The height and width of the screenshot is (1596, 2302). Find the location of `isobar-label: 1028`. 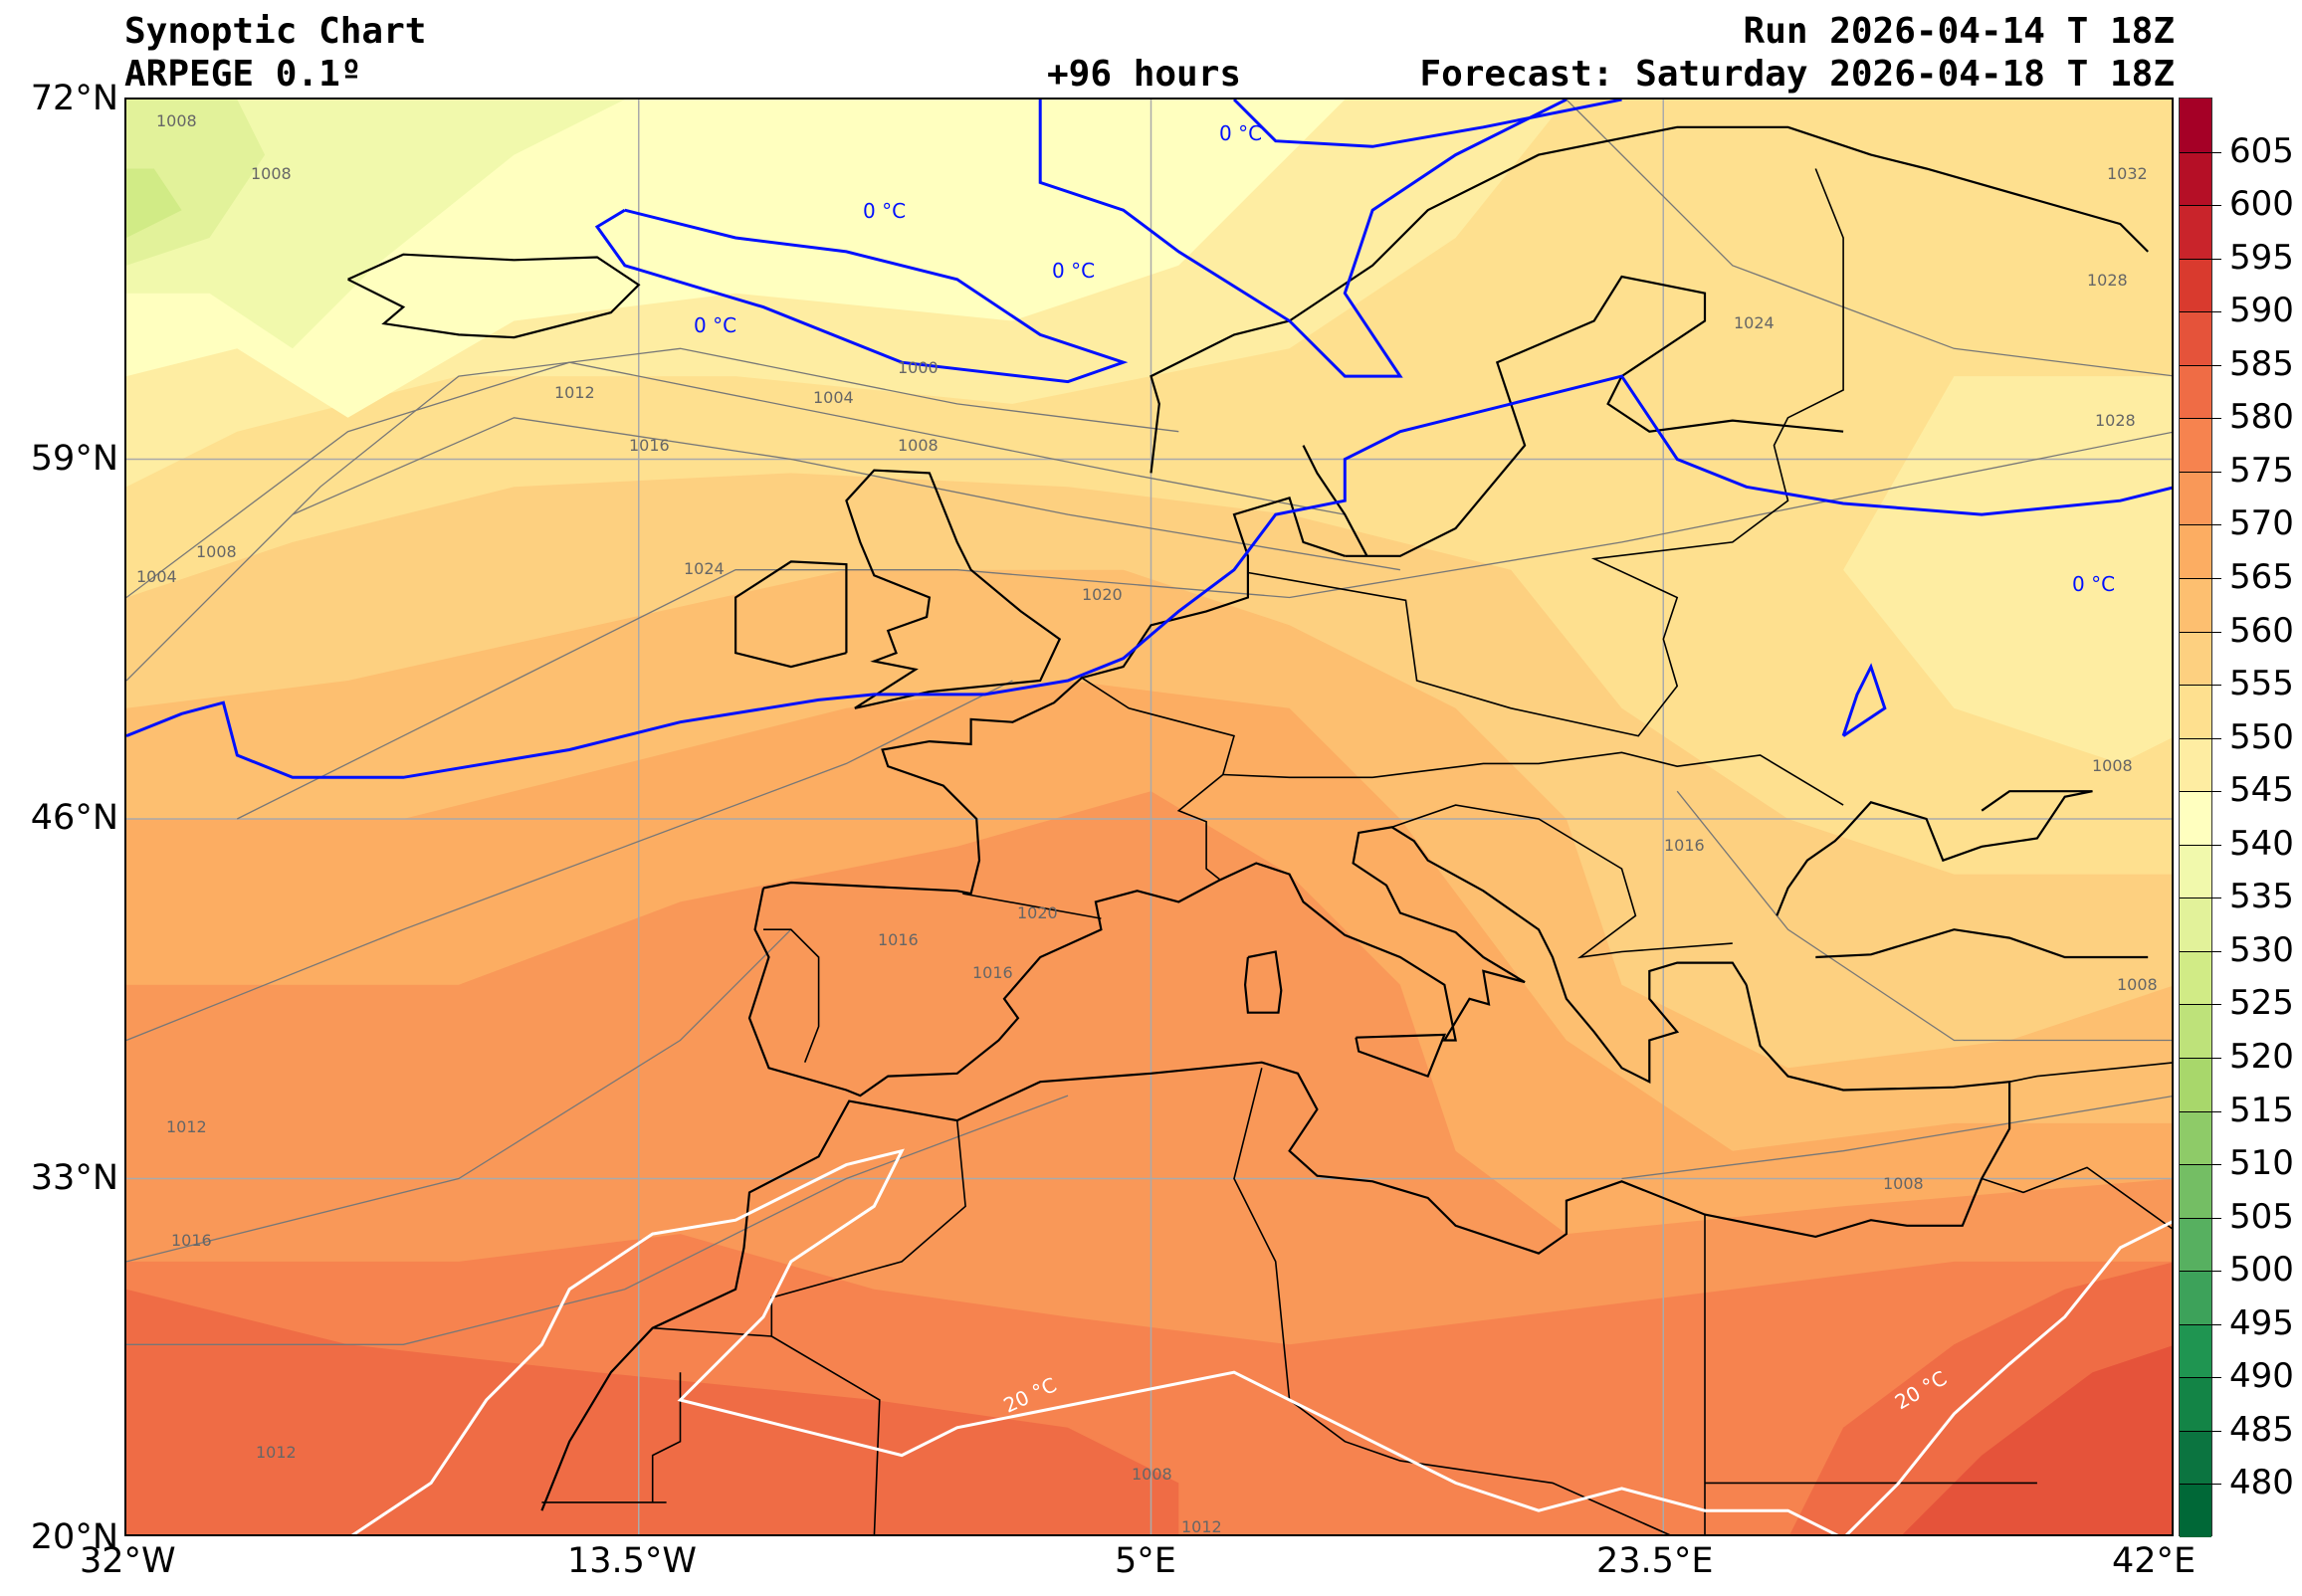

isobar-label: 1028 is located at coordinates (2116, 420).